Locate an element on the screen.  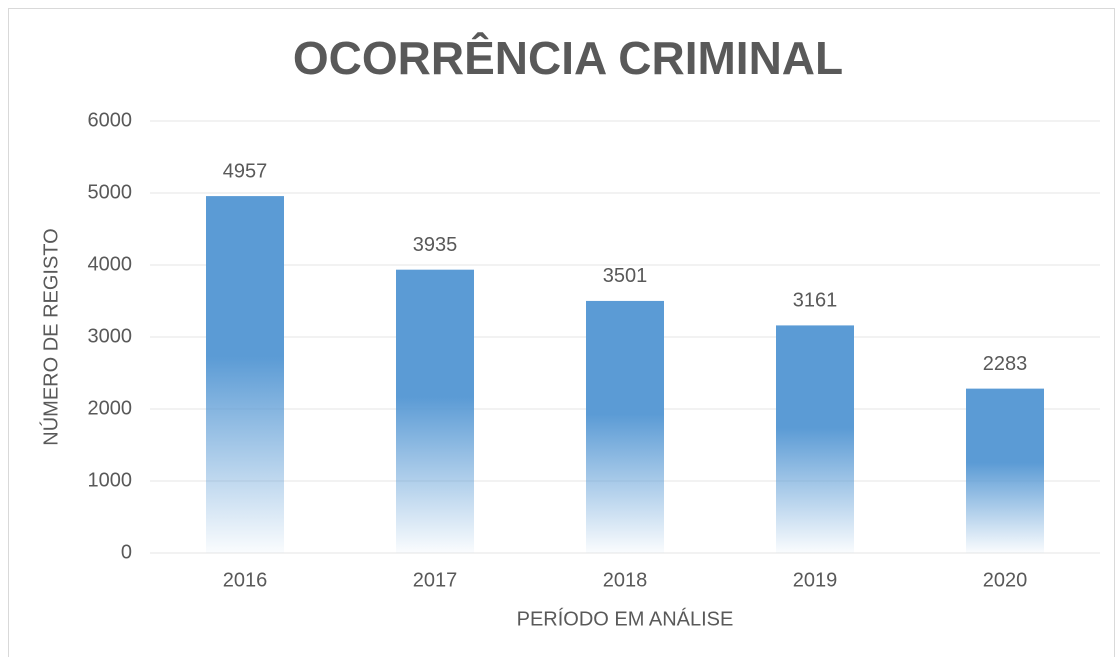
data-label: 4957 is located at coordinates (245, 171).